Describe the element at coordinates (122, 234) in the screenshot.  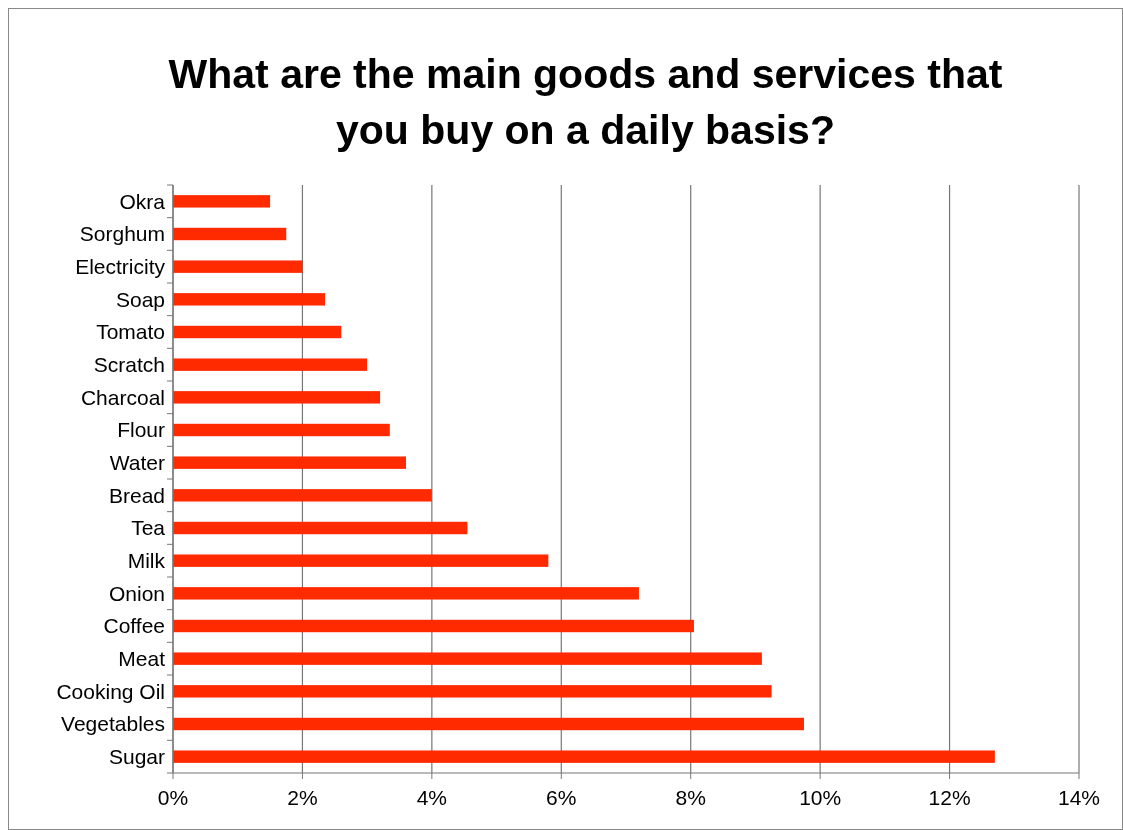
I see `y-tick-label: Sorghum` at that location.